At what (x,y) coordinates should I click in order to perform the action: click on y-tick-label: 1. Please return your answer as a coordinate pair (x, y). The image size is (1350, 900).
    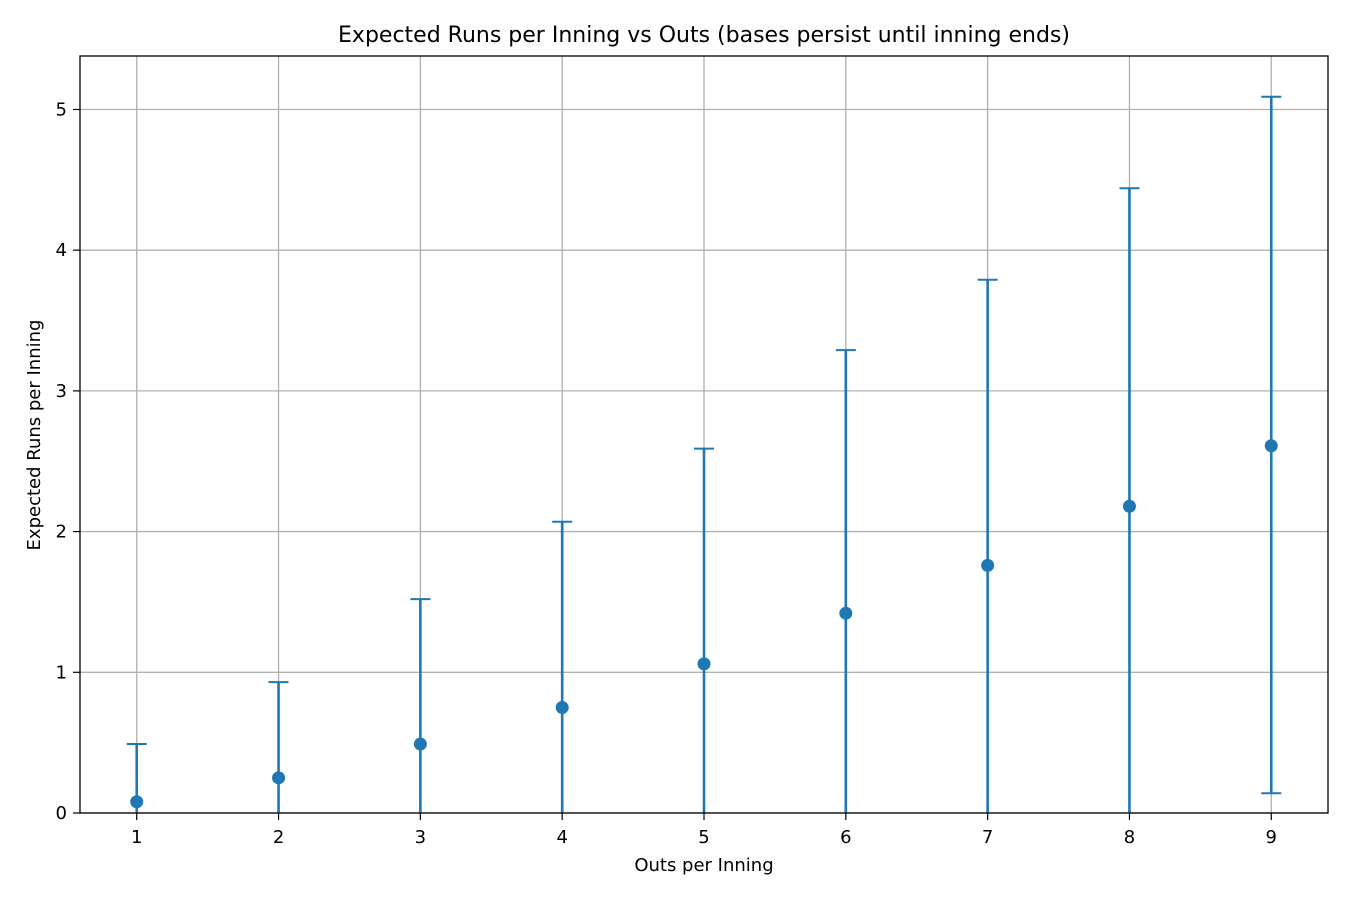
    Looking at the image, I should click on (61, 672).